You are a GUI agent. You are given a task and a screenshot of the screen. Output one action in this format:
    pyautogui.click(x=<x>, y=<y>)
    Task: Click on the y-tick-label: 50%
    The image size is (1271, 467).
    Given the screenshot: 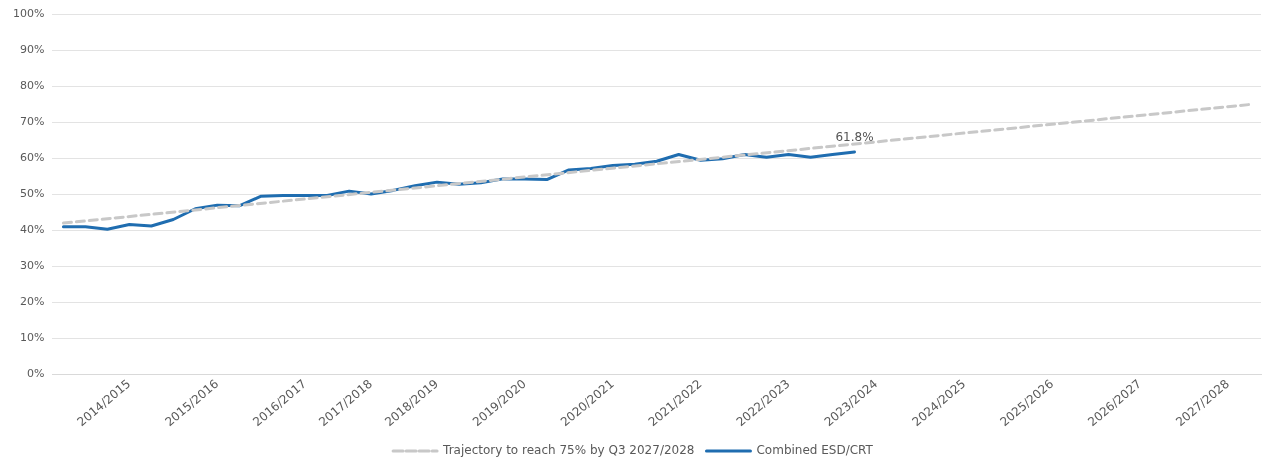 What is the action you would take?
    pyautogui.click(x=32, y=194)
    